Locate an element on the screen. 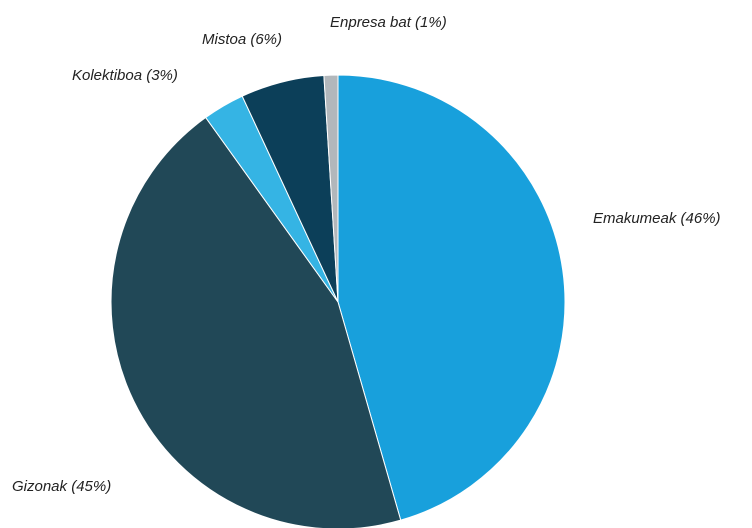 The width and height of the screenshot is (752, 528). slice-label-mistoa: Mistoa (6%) is located at coordinates (242, 39).